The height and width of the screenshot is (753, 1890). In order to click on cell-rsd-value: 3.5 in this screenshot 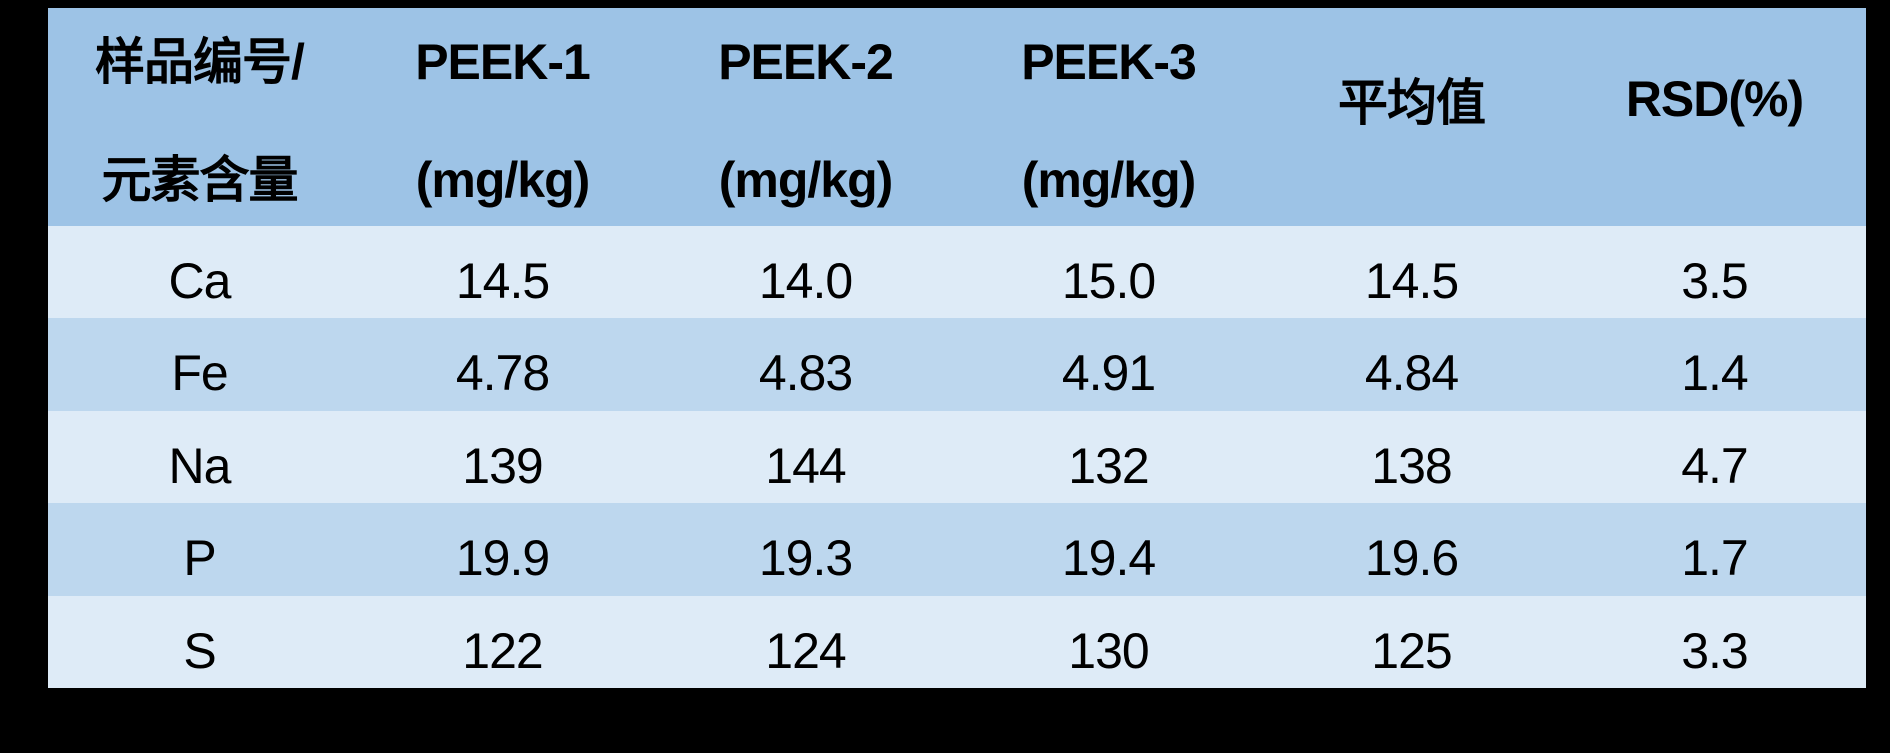, I will do `click(1715, 281)`.